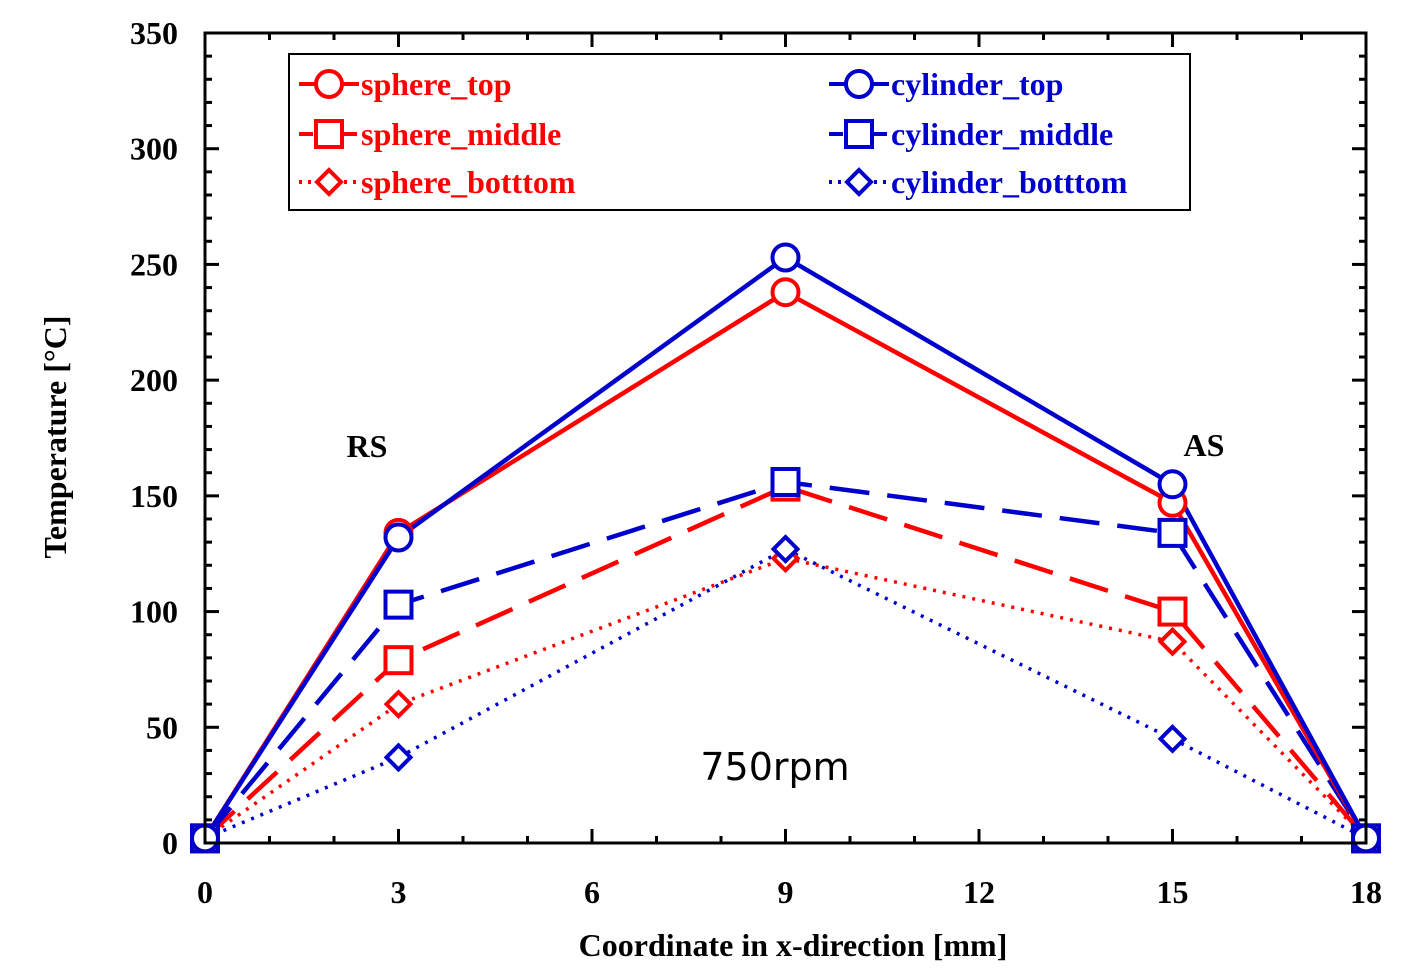 The image size is (1403, 975). What do you see at coordinates (1002, 134) in the screenshot?
I see `legend-label-cylinder_middle: cylinder_middle` at bounding box center [1002, 134].